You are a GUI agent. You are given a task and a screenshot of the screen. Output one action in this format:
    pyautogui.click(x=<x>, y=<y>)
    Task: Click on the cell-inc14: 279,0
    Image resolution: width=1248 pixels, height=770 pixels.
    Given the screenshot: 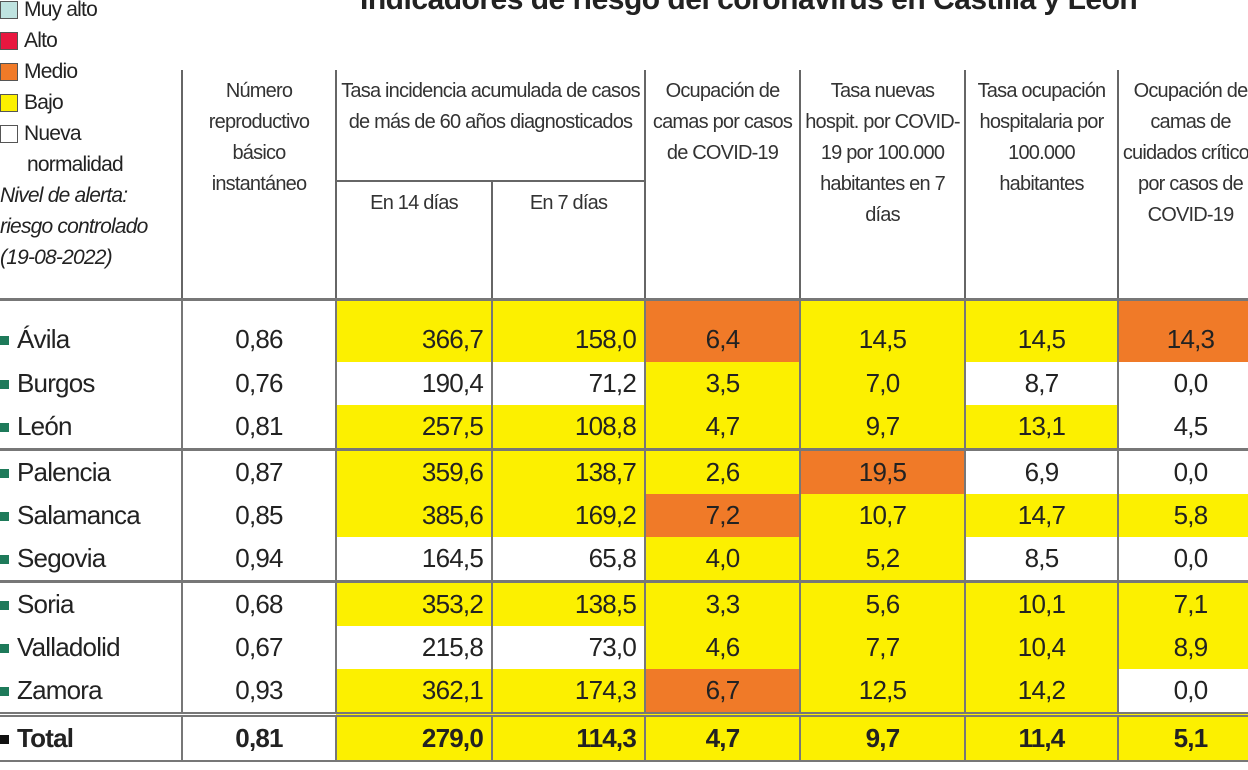 What is the action you would take?
    pyautogui.click(x=413, y=736)
    